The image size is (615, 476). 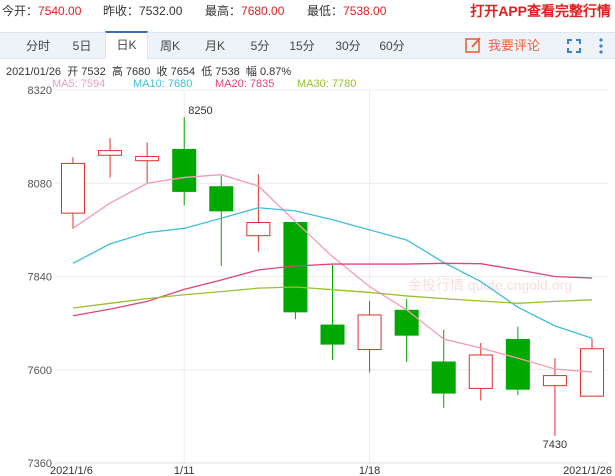 What do you see at coordinates (245, 84) in the screenshot?
I see `ma20-legend: MA20: 7835` at bounding box center [245, 84].